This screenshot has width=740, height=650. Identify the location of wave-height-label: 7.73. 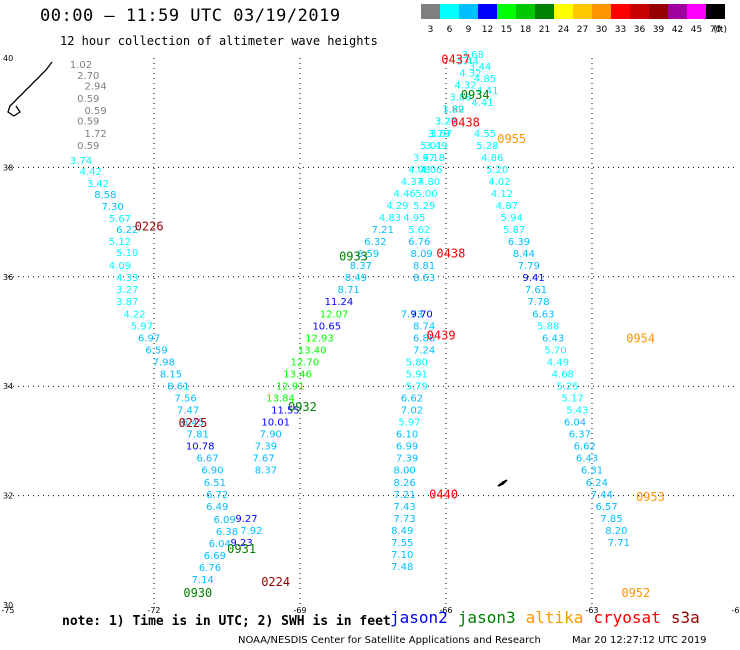
(405, 519).